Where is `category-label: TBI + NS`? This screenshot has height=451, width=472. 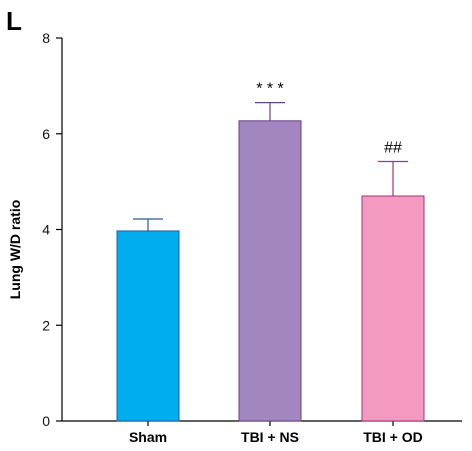 category-label: TBI + NS is located at coordinates (270, 437).